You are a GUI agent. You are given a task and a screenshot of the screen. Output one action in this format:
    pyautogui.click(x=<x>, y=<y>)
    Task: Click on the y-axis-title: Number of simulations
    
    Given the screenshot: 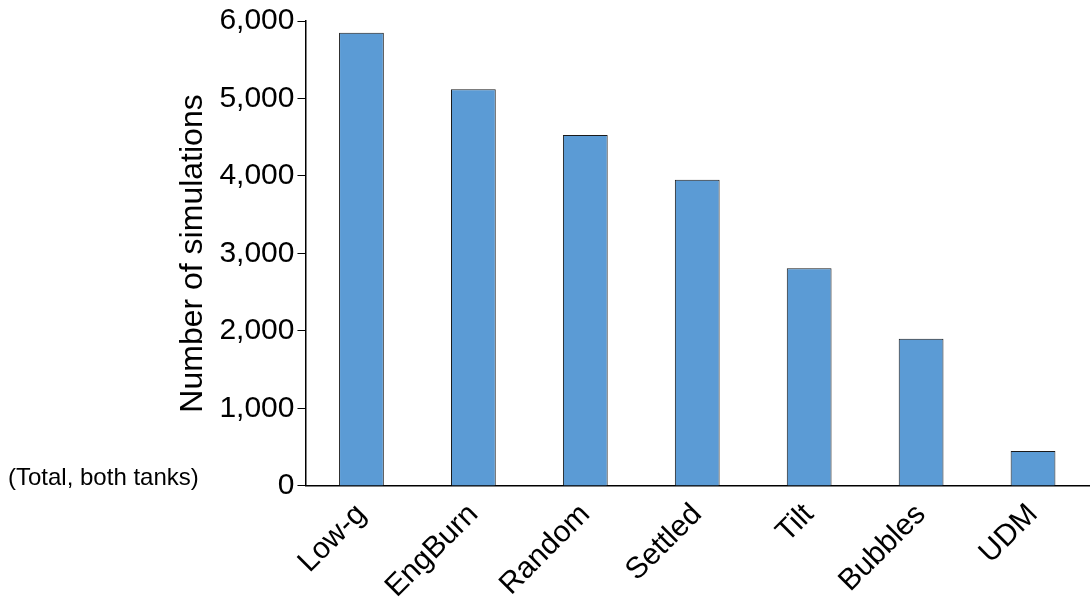 What is the action you would take?
    pyautogui.click(x=191, y=253)
    